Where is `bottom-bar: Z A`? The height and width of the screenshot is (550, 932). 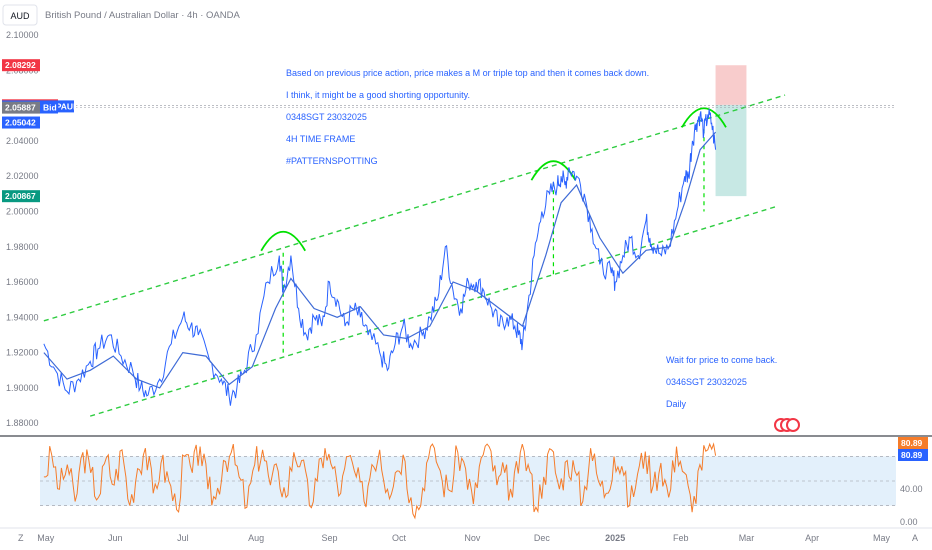
bottom-bar: Z A is located at coordinates (468, 538).